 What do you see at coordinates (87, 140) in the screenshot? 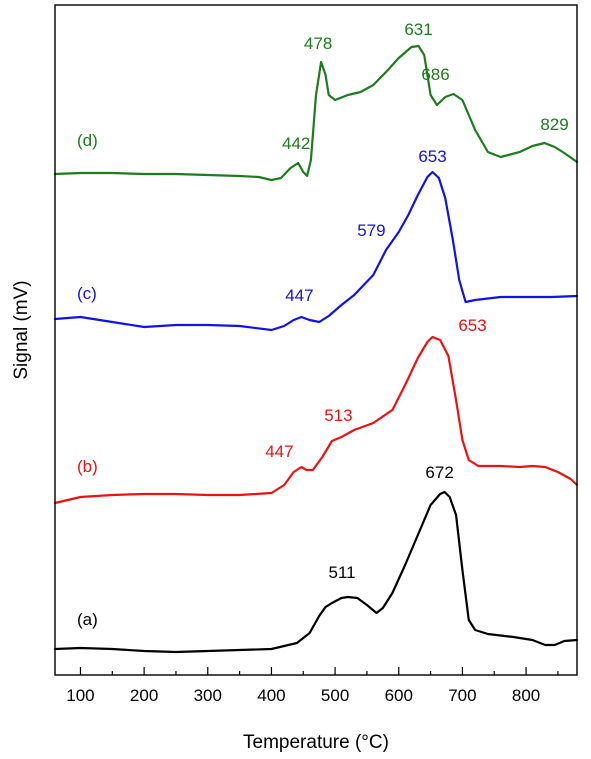
I see `series-name-d: (d)` at bounding box center [87, 140].